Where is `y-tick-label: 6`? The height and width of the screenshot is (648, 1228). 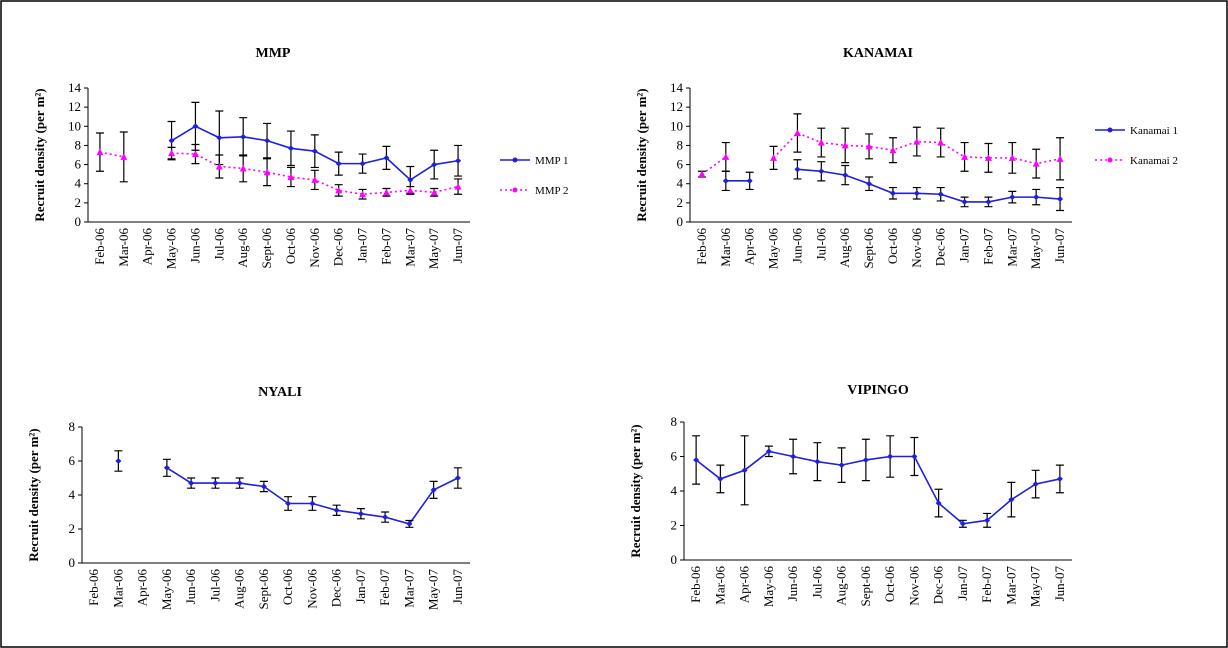
y-tick-label: 6 is located at coordinates (78, 164).